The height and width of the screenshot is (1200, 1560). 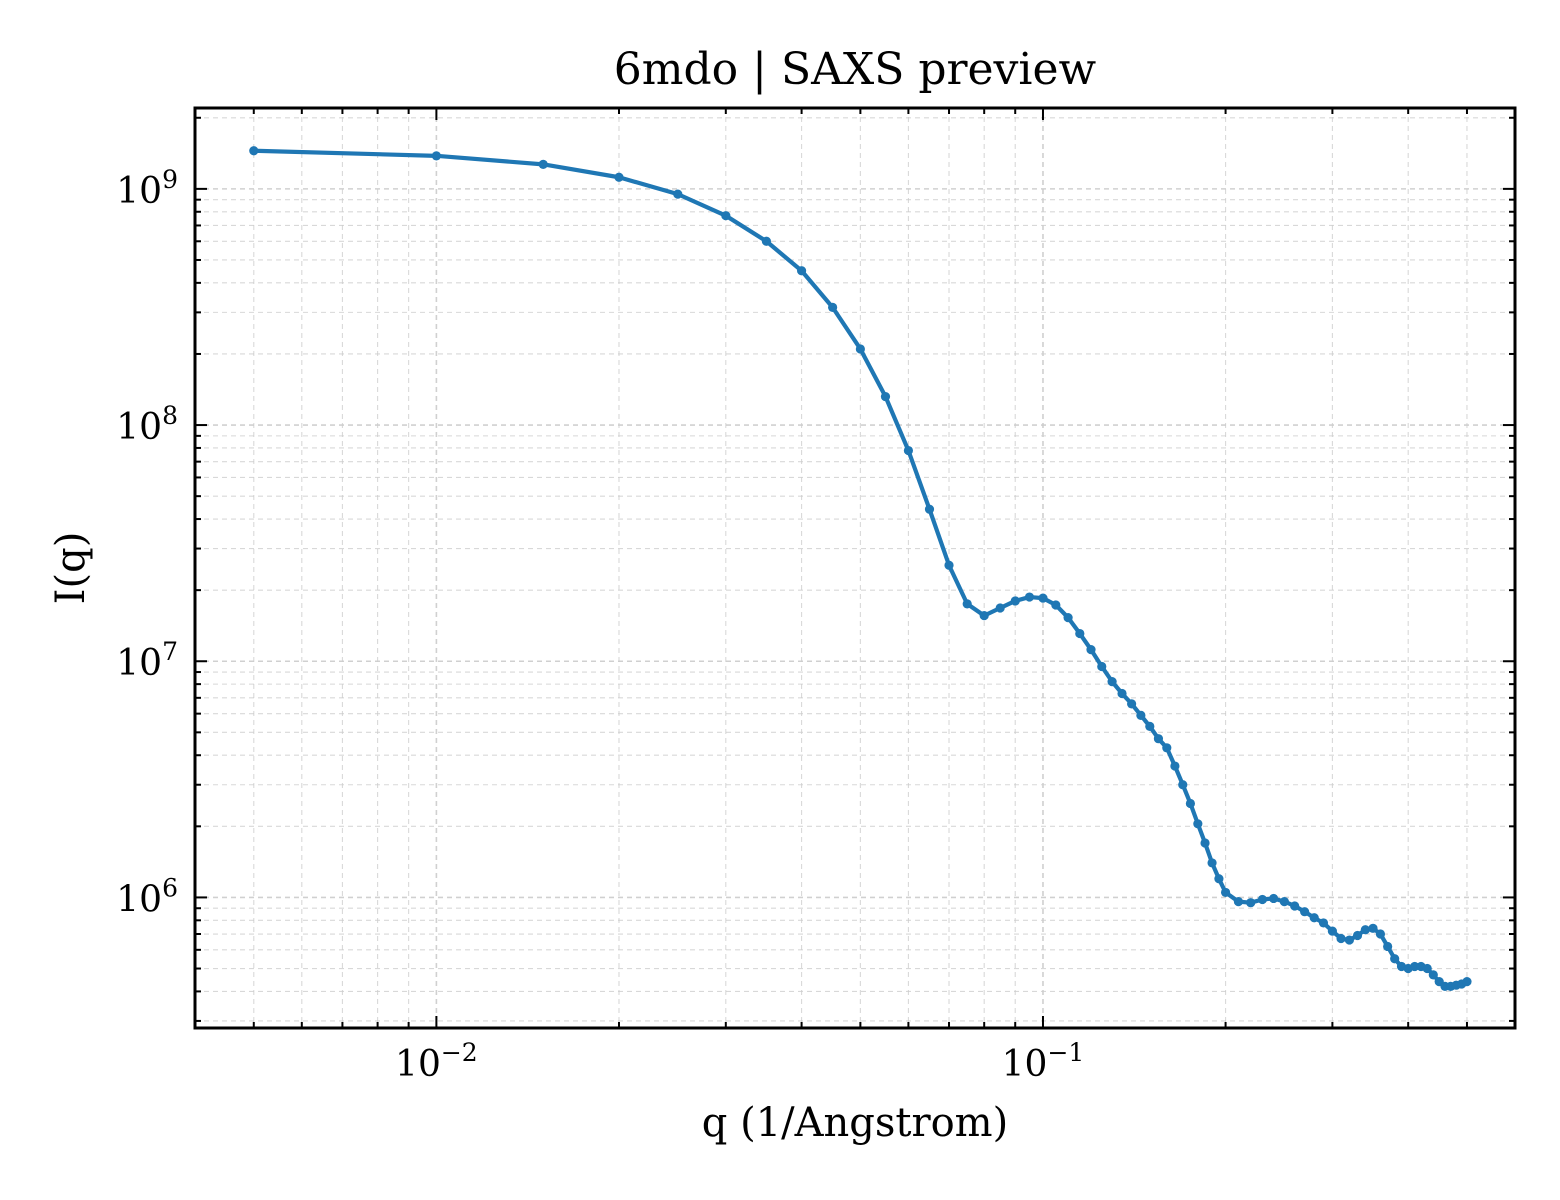 What do you see at coordinates (147, 660) in the screenshot?
I see `y-tick-label: 10⁷` at bounding box center [147, 660].